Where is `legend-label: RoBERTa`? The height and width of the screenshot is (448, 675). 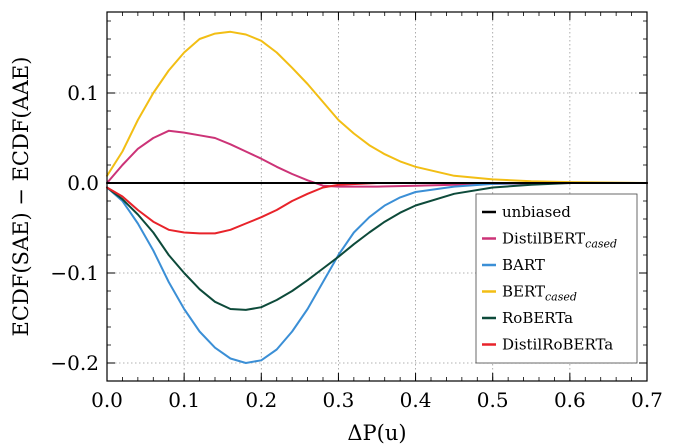
legend-label: RoBERTa is located at coordinates (537, 318).